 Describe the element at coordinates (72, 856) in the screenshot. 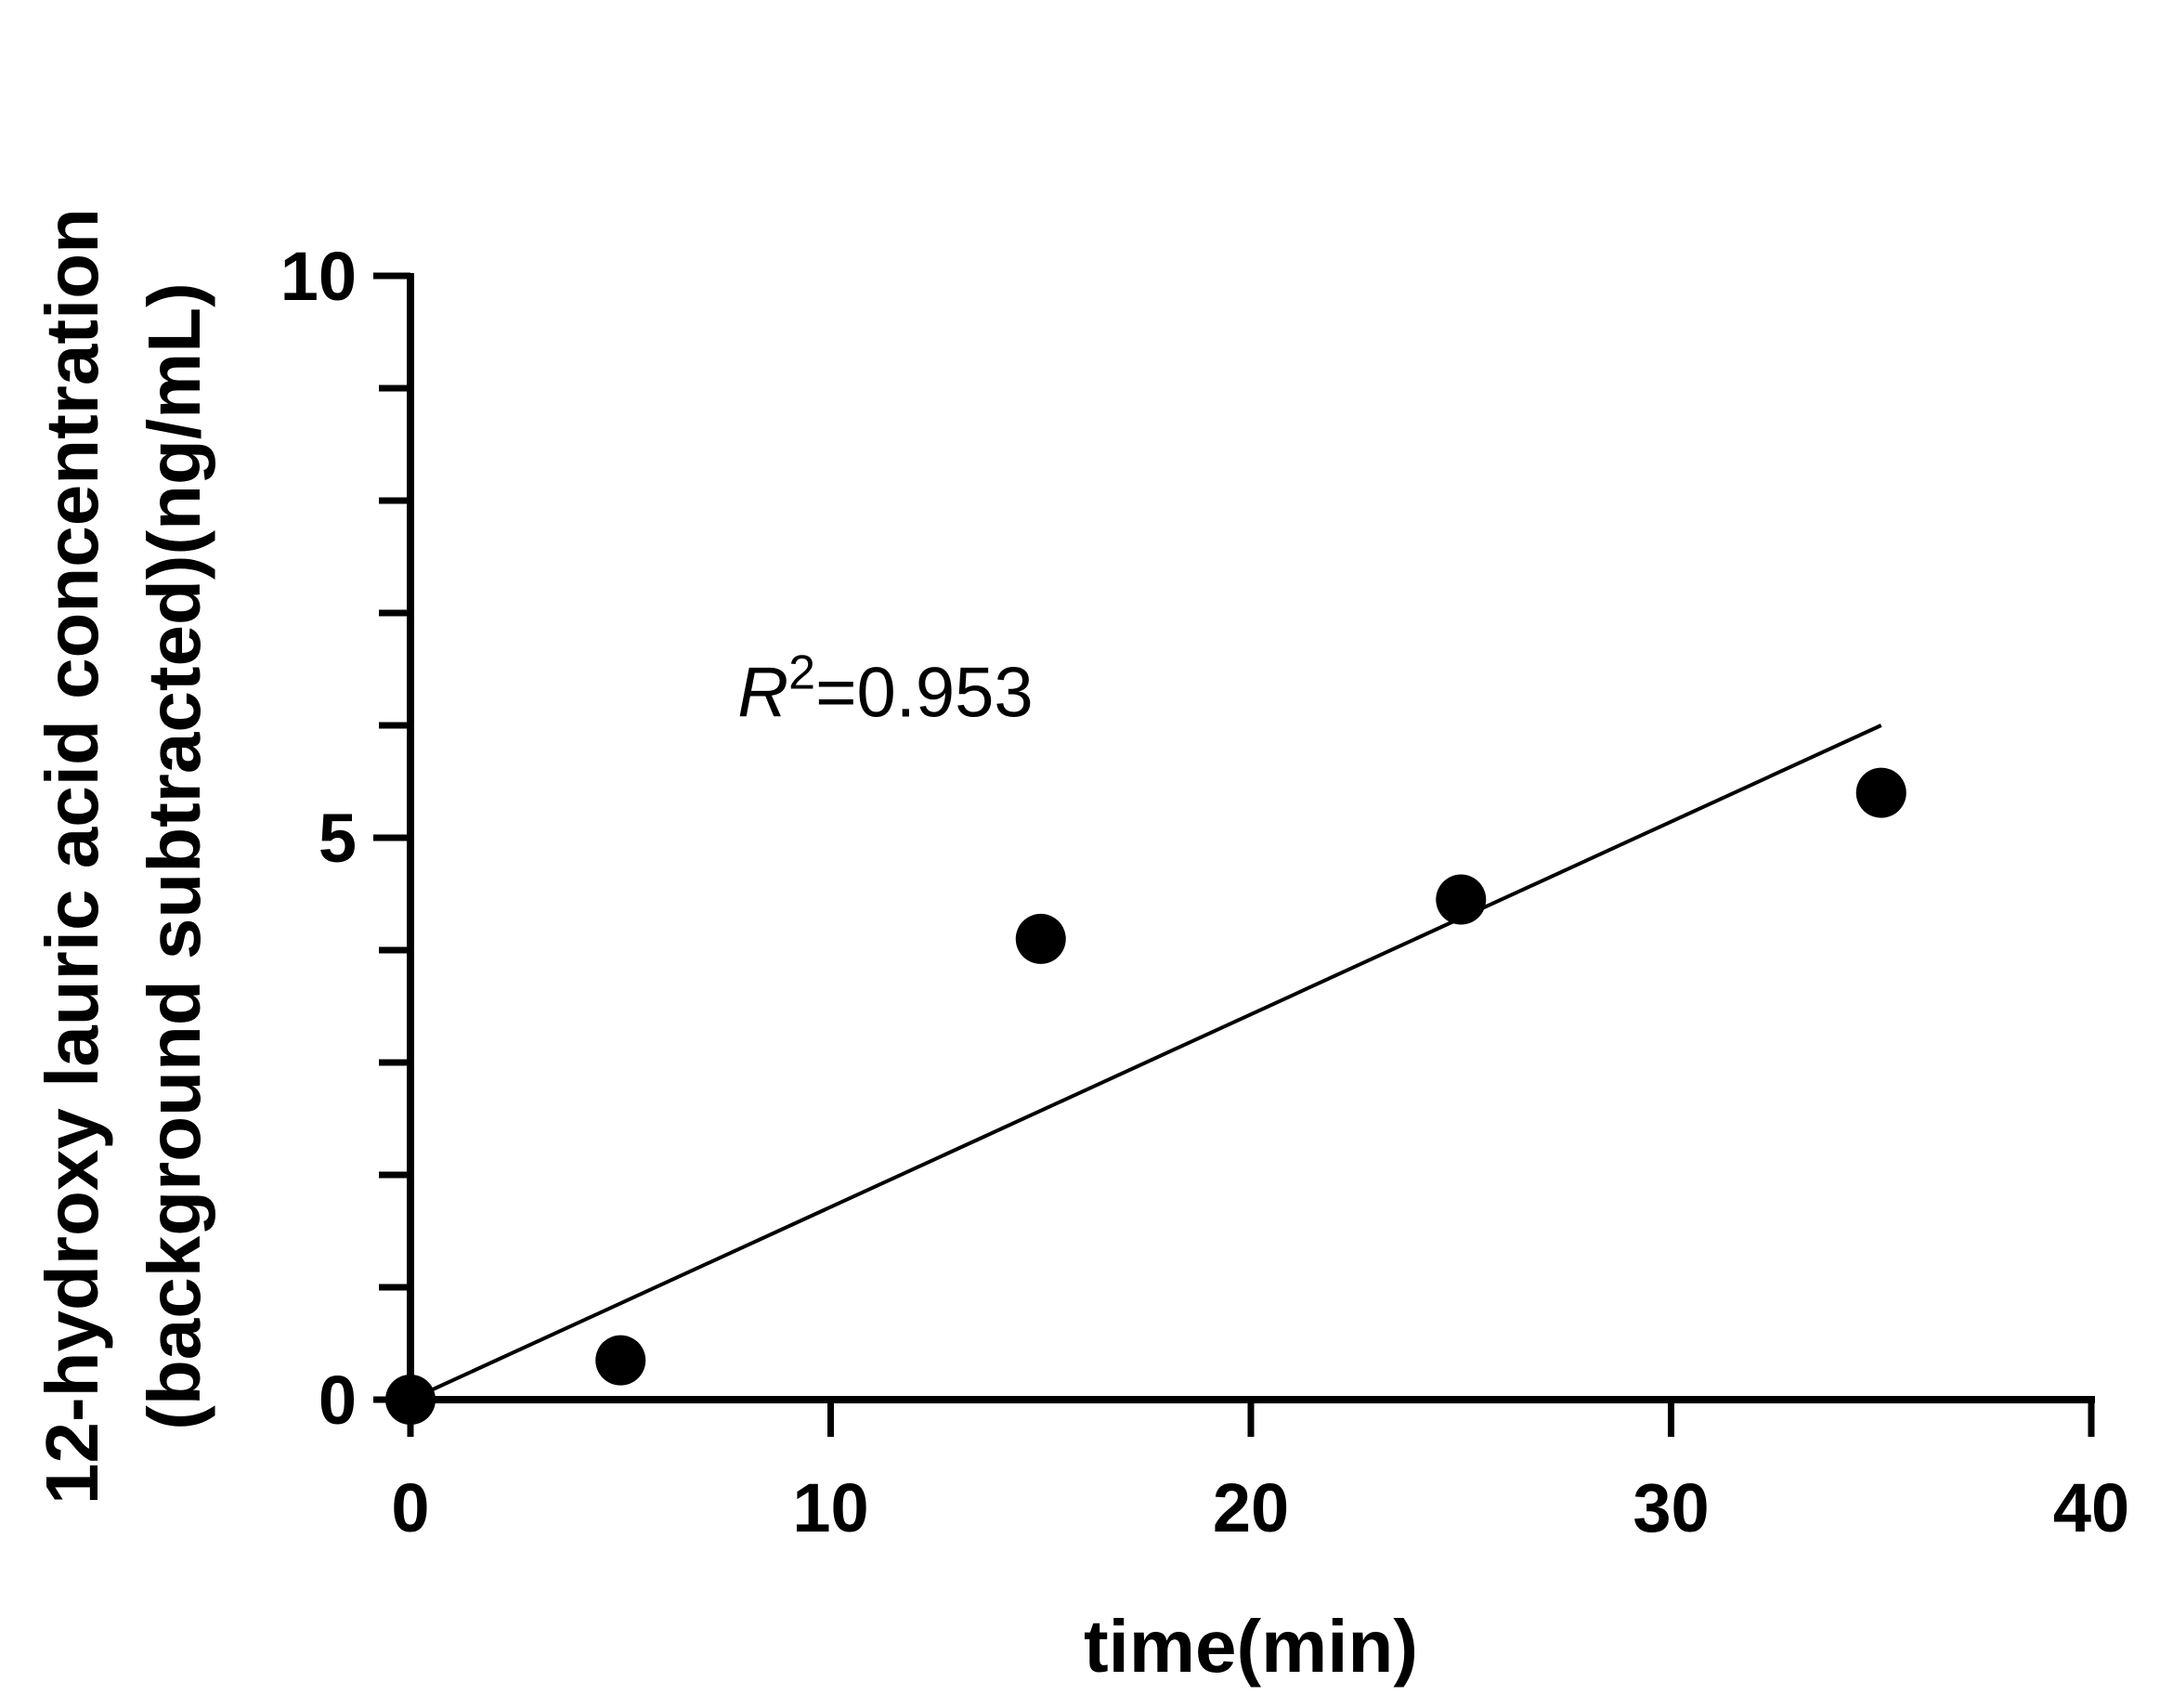

I see `y-axis-title-line: 12-hydroxy lauric acid concentration` at that location.